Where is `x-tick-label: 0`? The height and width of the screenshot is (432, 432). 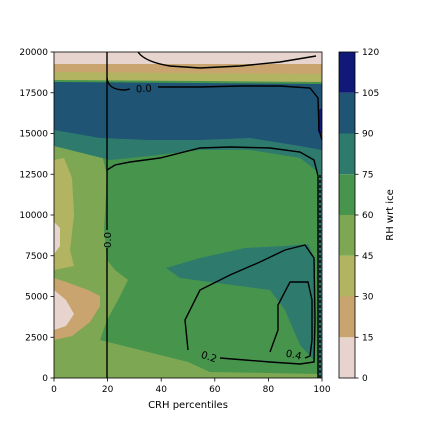
x-tick-label: 0 is located at coordinates (54, 390).